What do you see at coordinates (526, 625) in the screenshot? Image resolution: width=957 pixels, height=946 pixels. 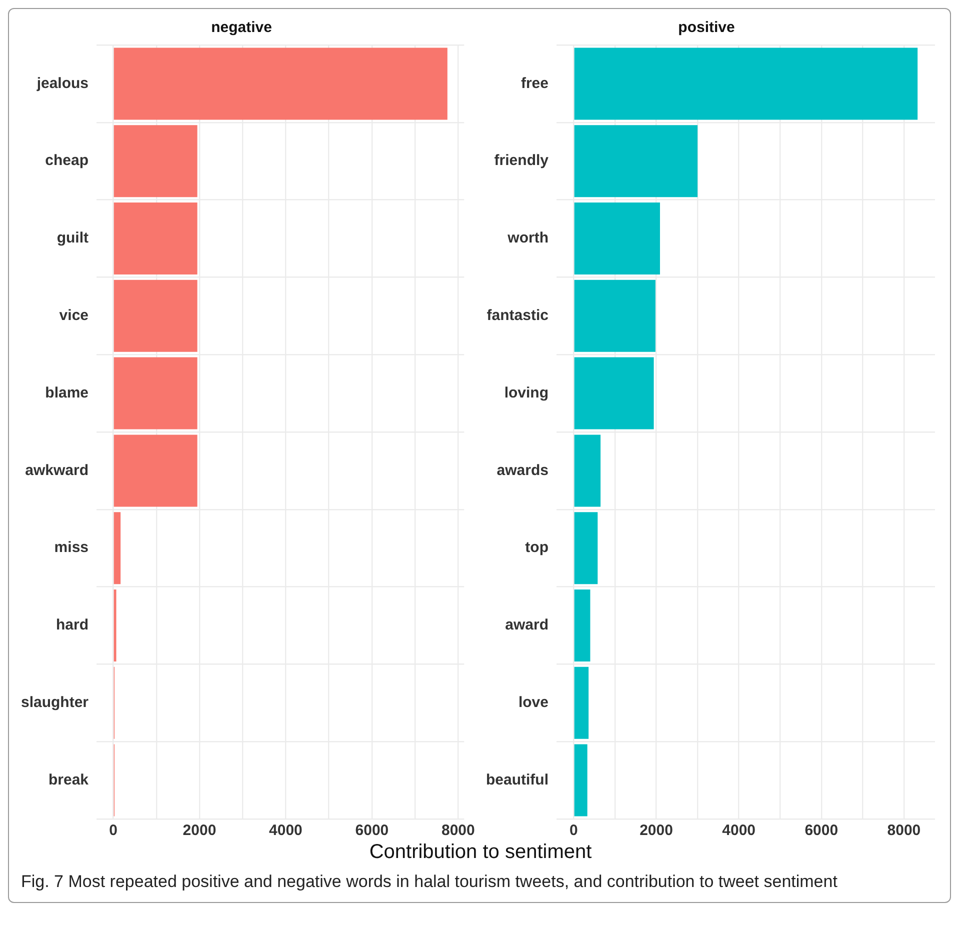 I see `y-tick-label: award` at bounding box center [526, 625].